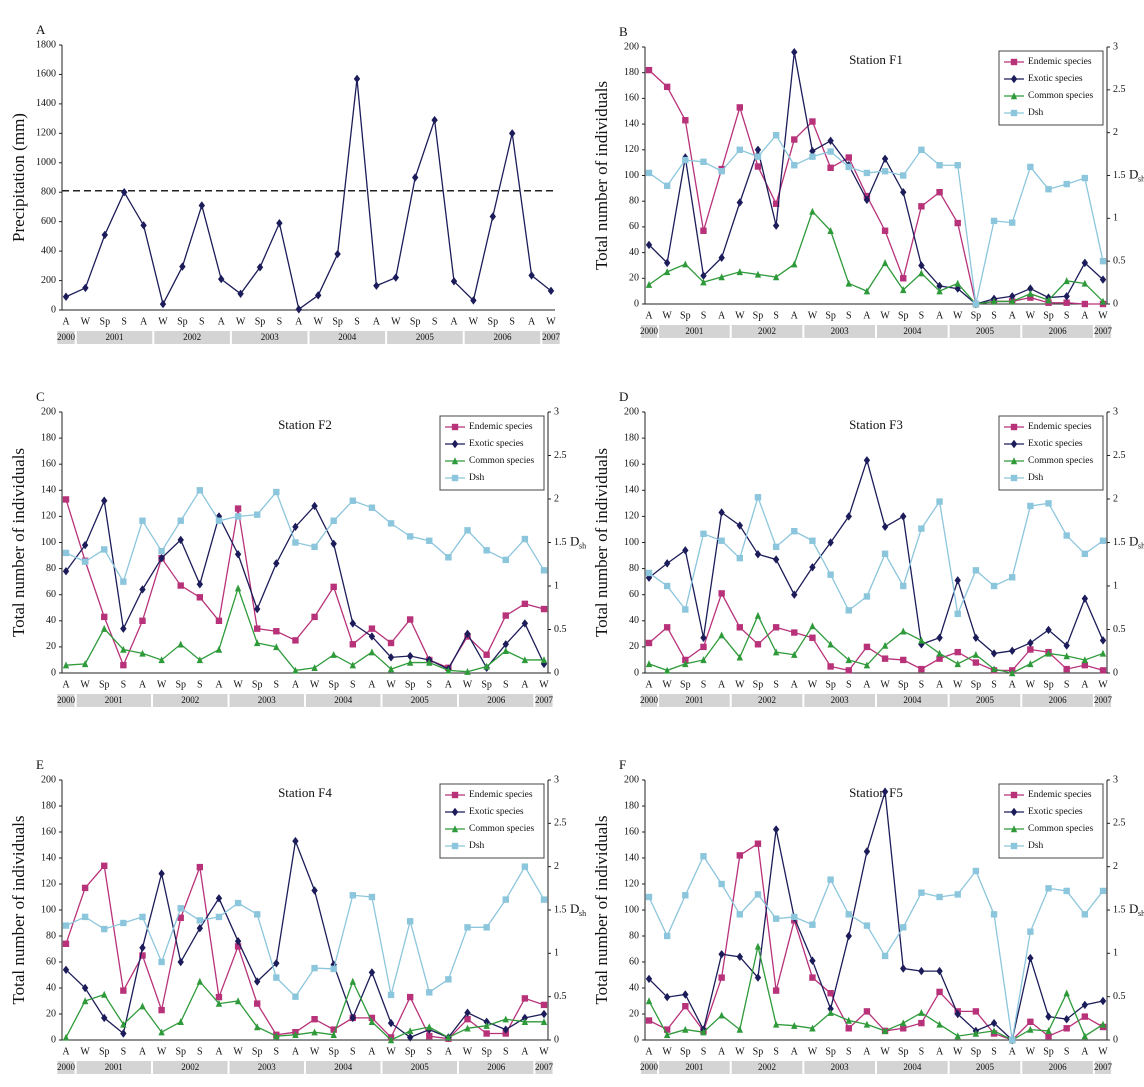  What do you see at coordinates (501, 829) in the screenshot?
I see `legend-label: Common species` at bounding box center [501, 829].